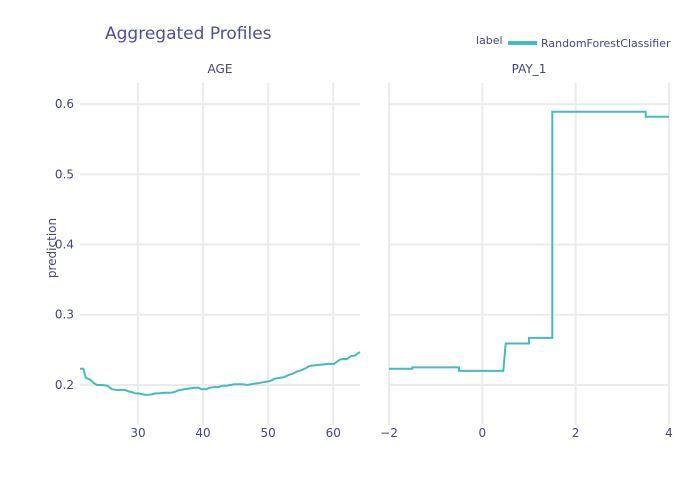  Describe the element at coordinates (389, 433) in the screenshot. I see `x-tick-label-pay-1: −2` at that location.